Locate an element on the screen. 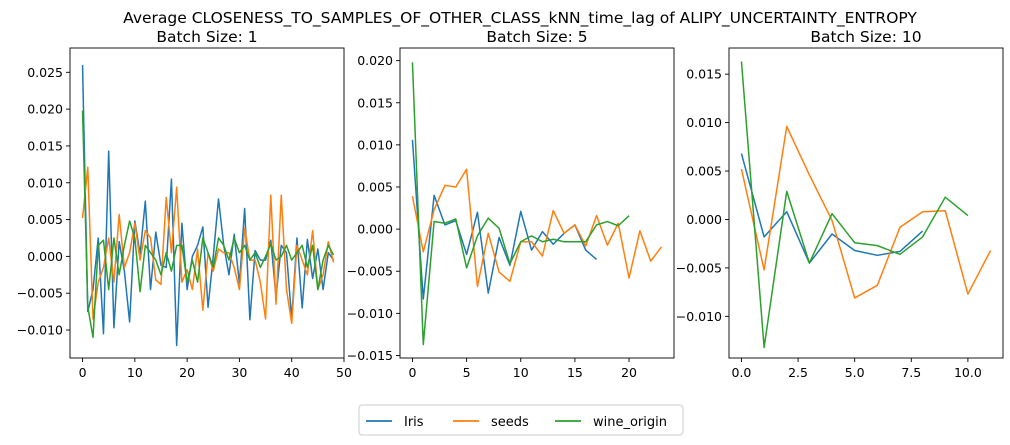 The height and width of the screenshot is (445, 1010). y-tick-label: −0.015 is located at coordinates (370, 355).